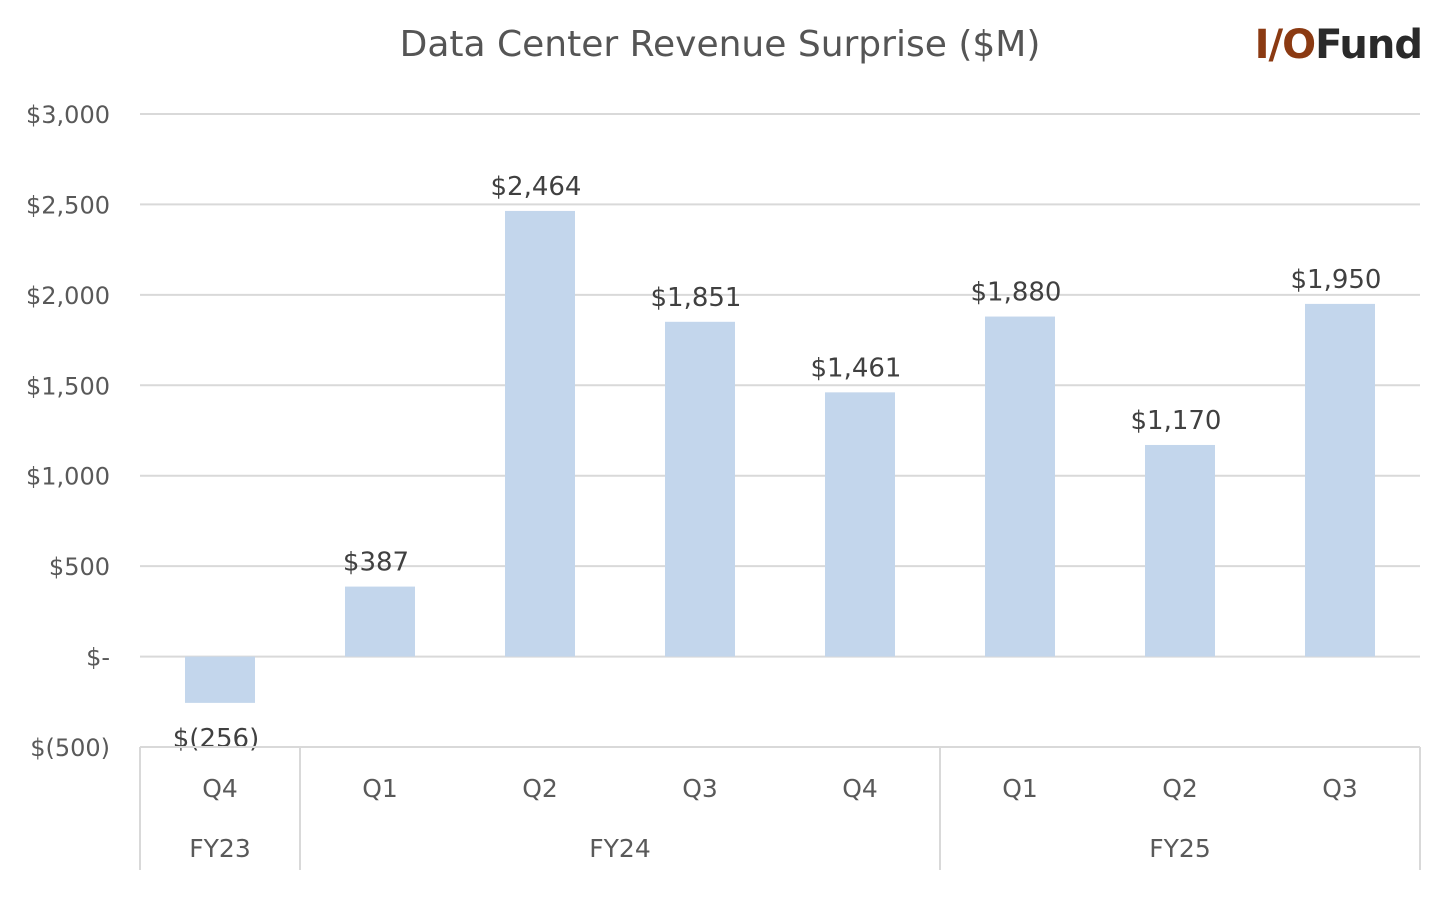 The image size is (1456, 897). I want to click on io-fund-logo: I/OFund, so click(1338, 45).